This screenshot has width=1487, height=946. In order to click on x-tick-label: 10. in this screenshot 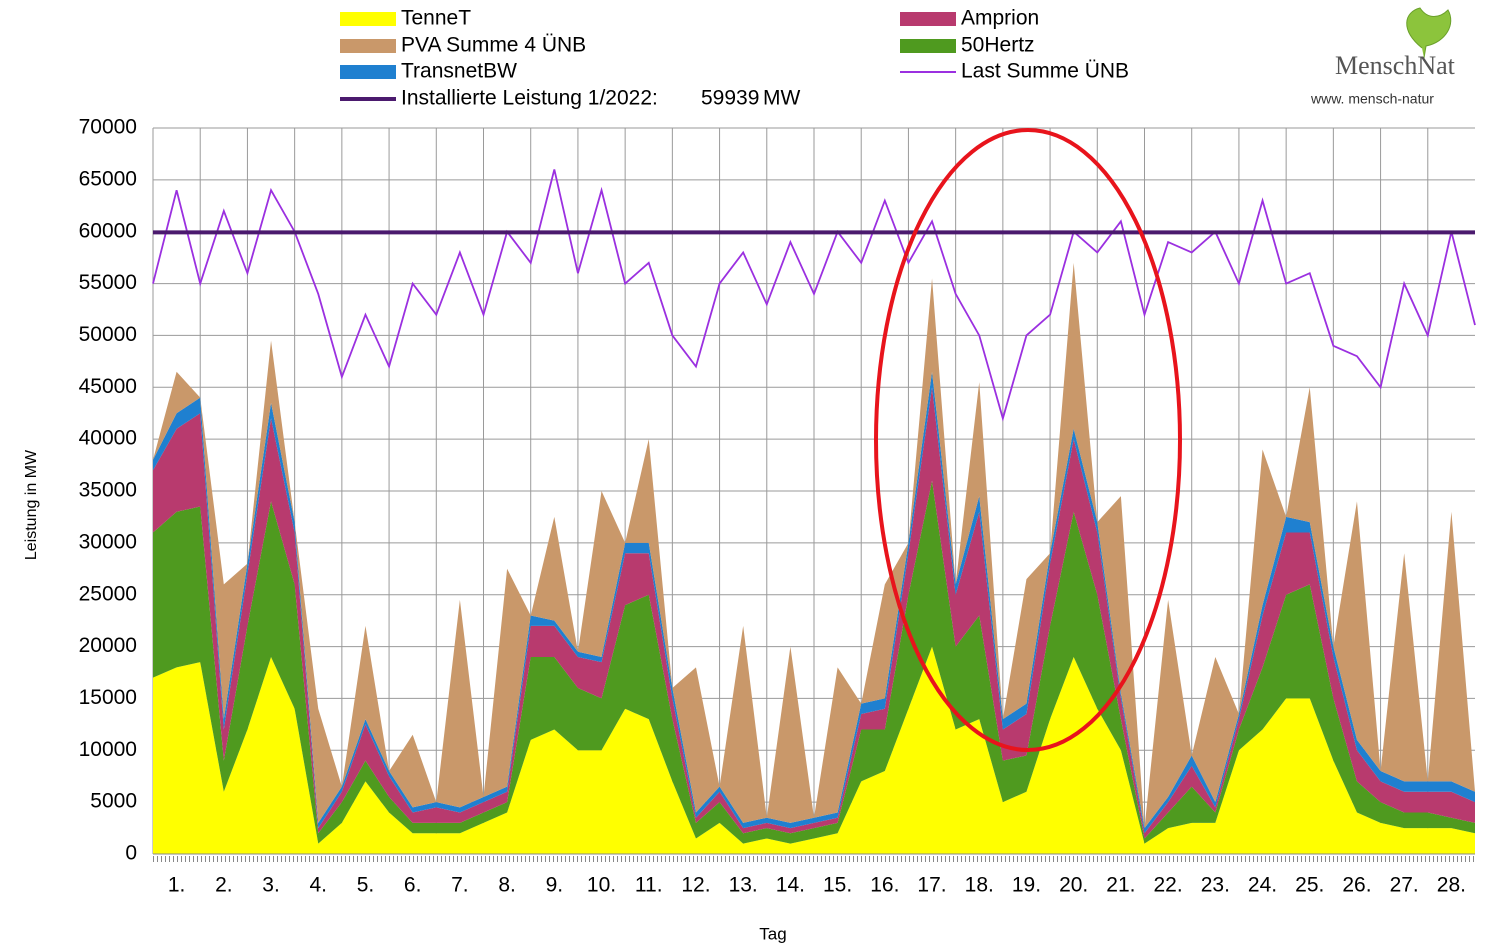, I will do `click(601, 885)`.